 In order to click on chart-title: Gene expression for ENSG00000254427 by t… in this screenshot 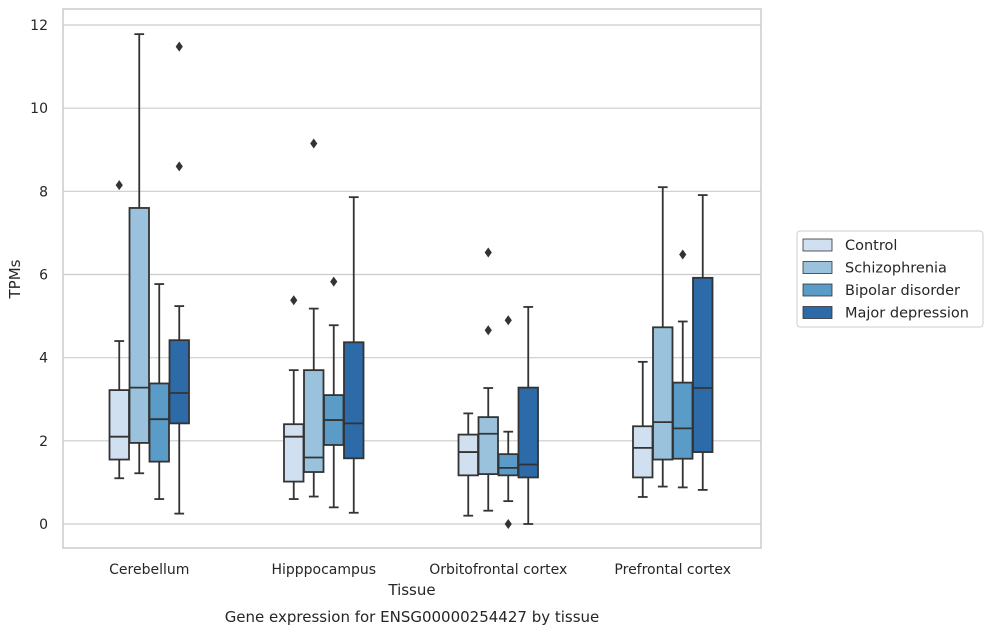, I will do `click(412, 617)`.